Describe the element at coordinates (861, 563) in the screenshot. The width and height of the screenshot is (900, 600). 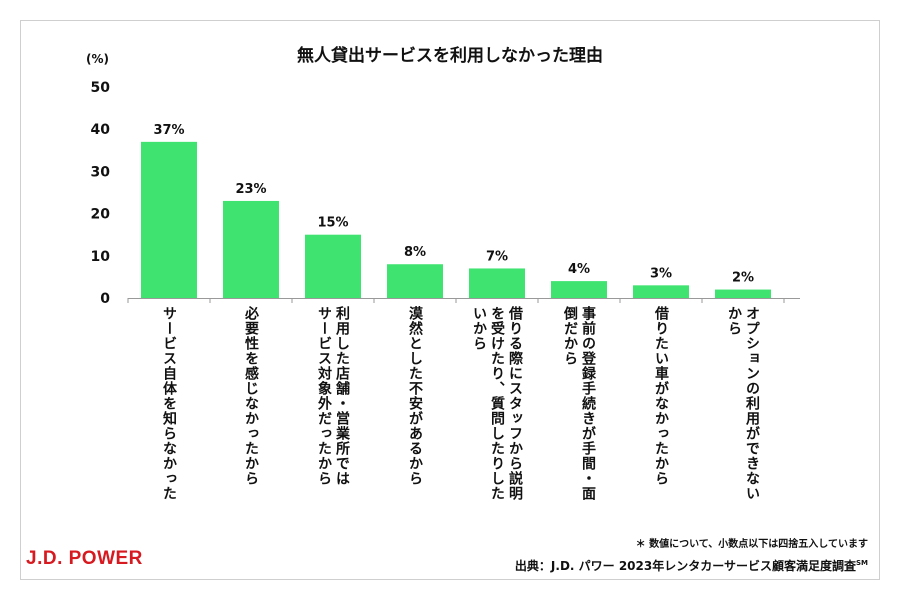
I see `service-mark: SM` at that location.